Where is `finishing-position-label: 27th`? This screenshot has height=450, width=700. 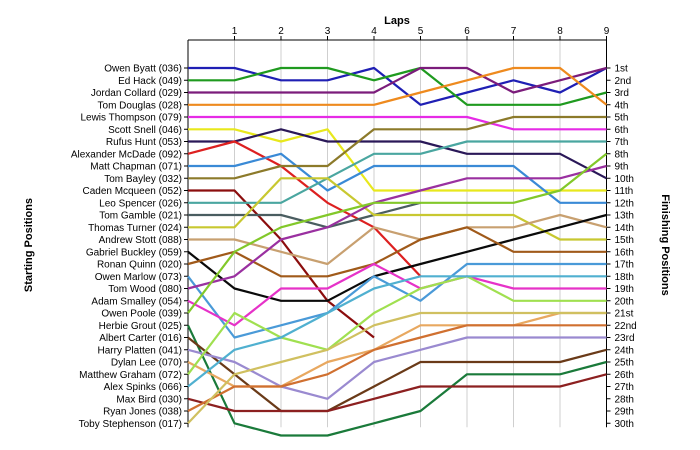 finishing-position-label: 27th is located at coordinates (624, 387).